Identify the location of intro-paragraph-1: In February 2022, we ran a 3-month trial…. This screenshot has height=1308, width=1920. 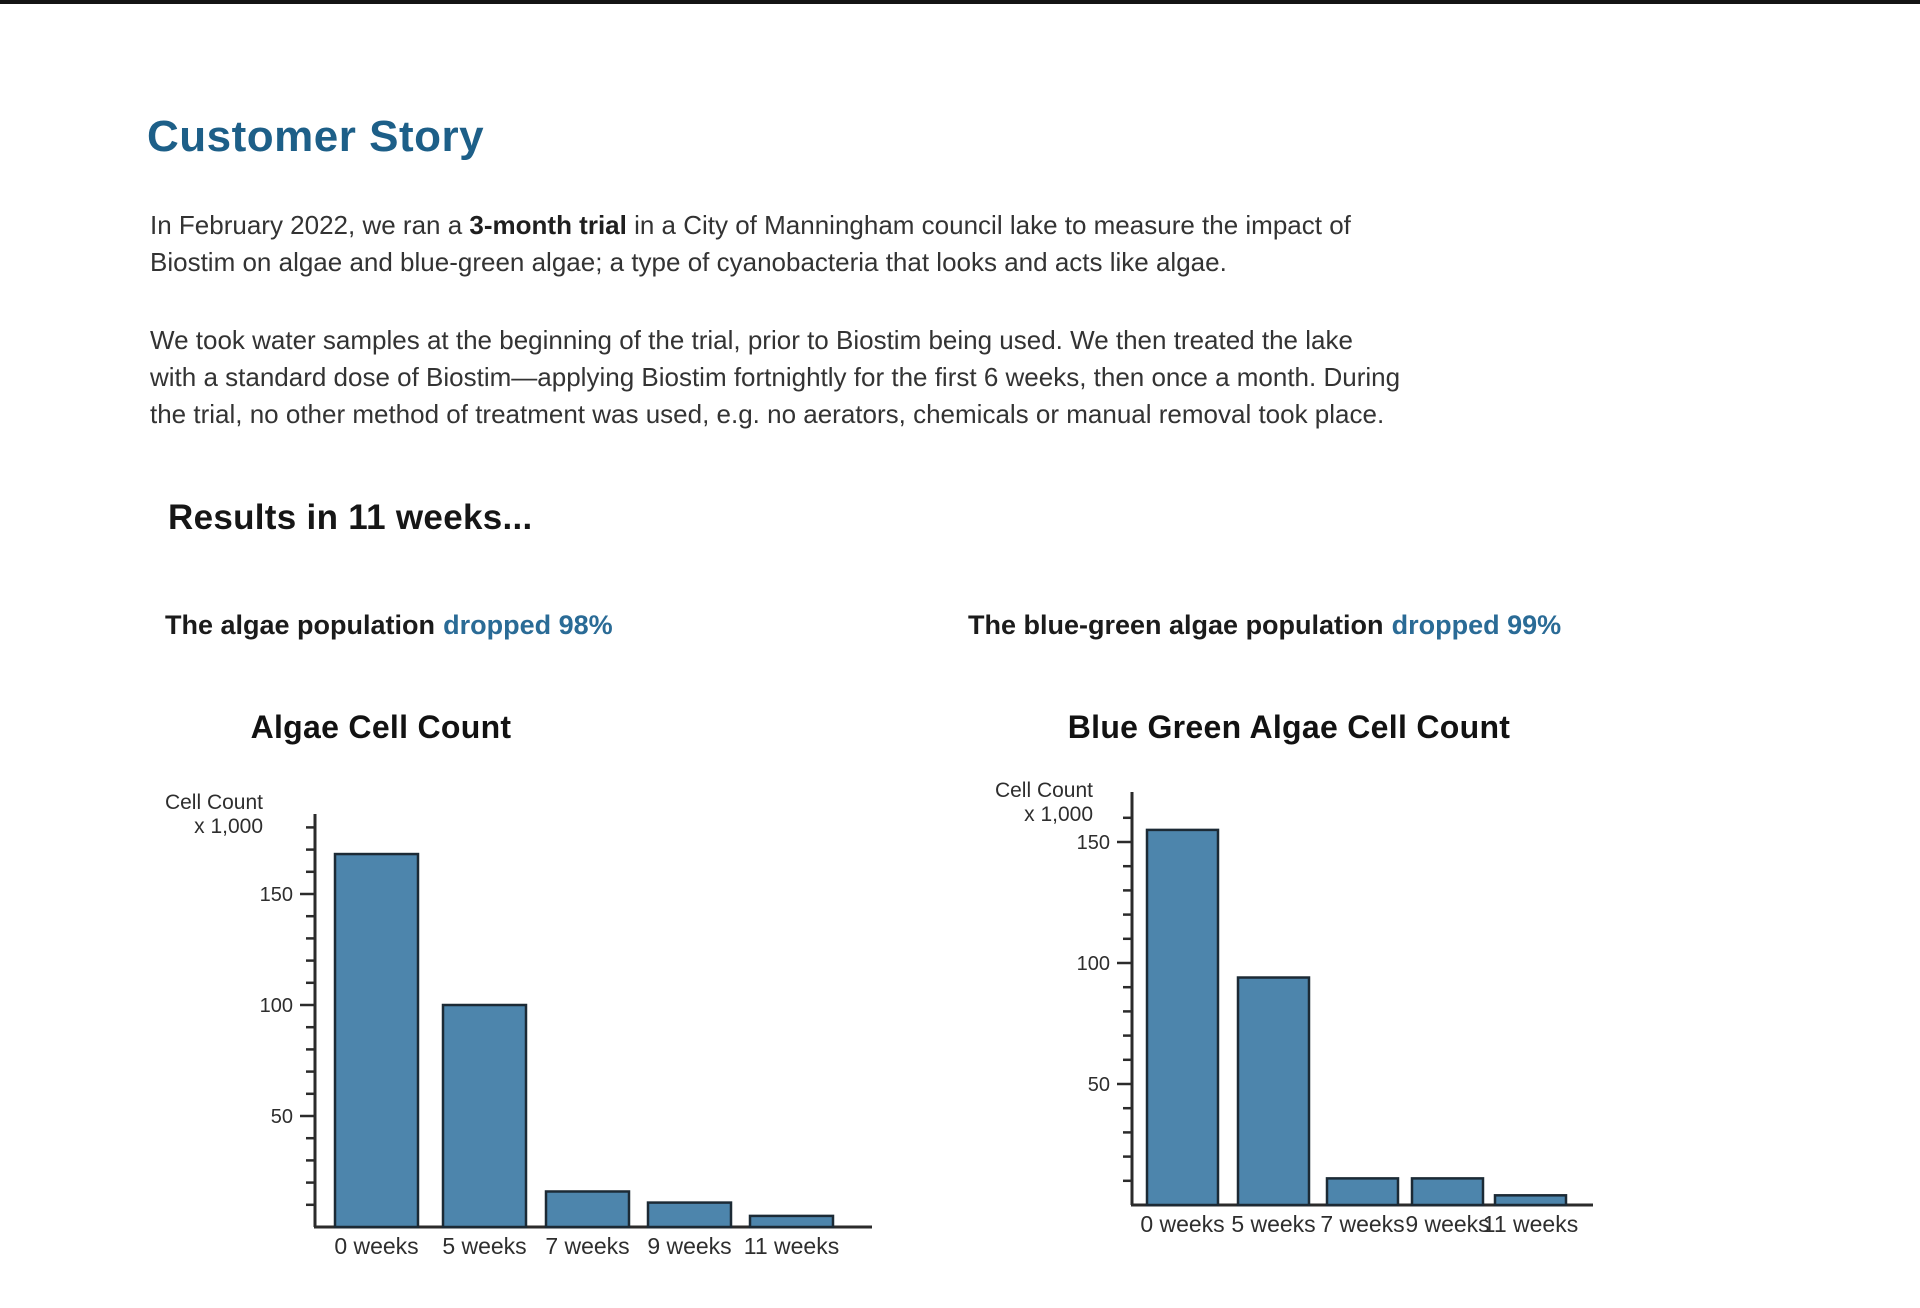
(930, 244).